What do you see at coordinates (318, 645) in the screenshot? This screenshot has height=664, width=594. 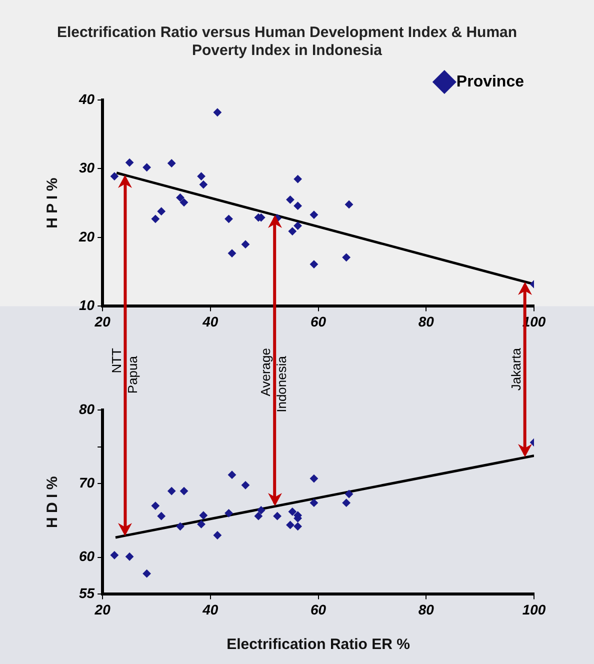 I see `x-axis-title: Electrification Ratio ER %` at bounding box center [318, 645].